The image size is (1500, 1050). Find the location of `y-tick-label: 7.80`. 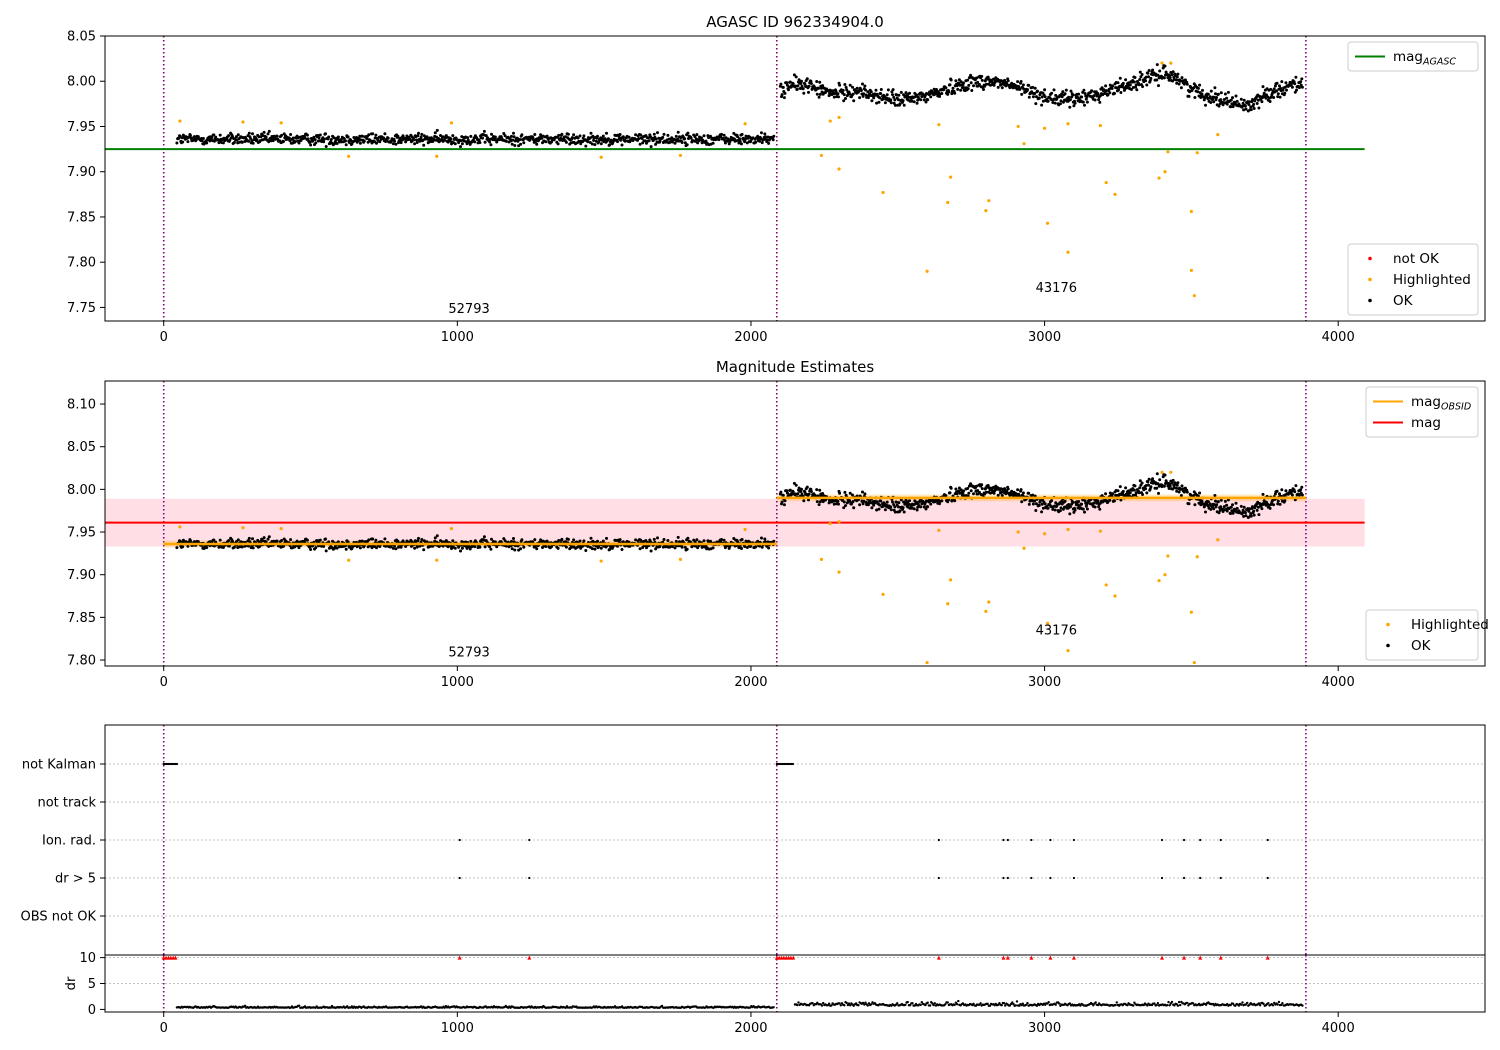

y-tick-label: 7.80 is located at coordinates (81, 661).